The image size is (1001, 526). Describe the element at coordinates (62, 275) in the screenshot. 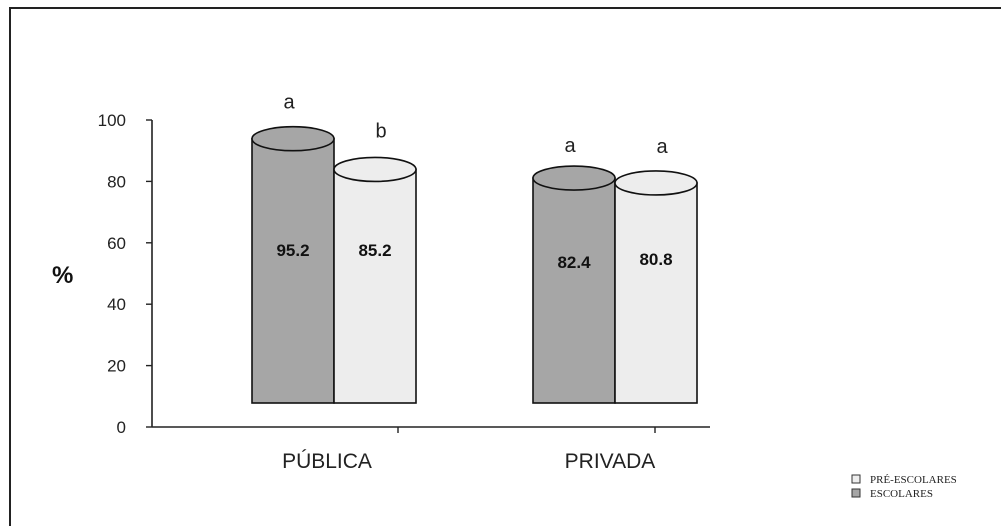

I see `y-axis-label: %` at that location.